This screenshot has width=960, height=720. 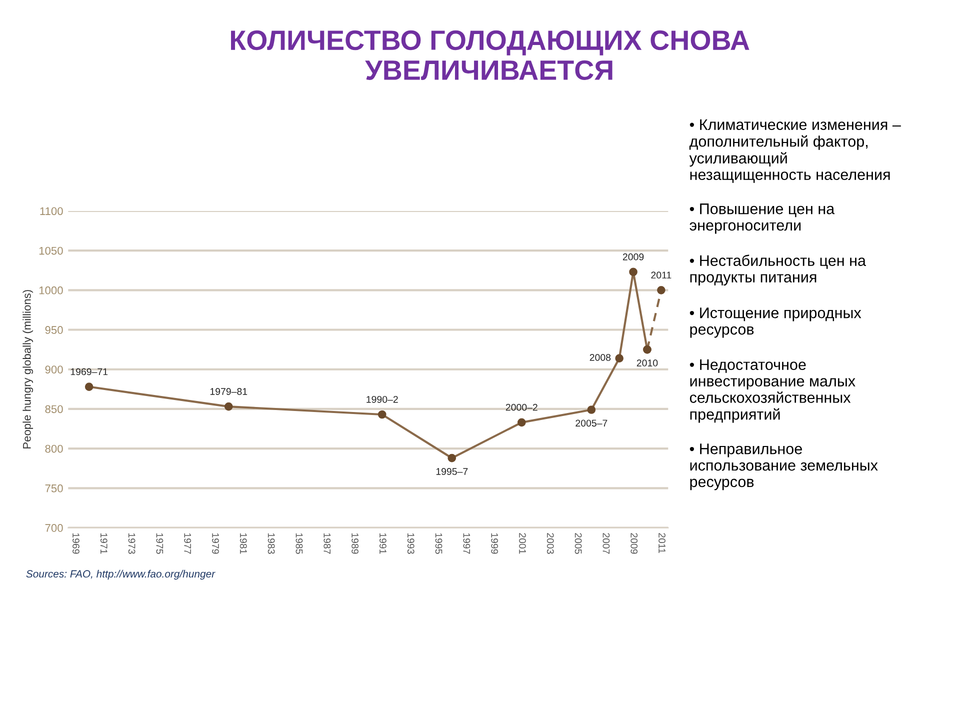 What do you see at coordinates (578, 543) in the screenshot?
I see `x-tick-label: 2005` at bounding box center [578, 543].